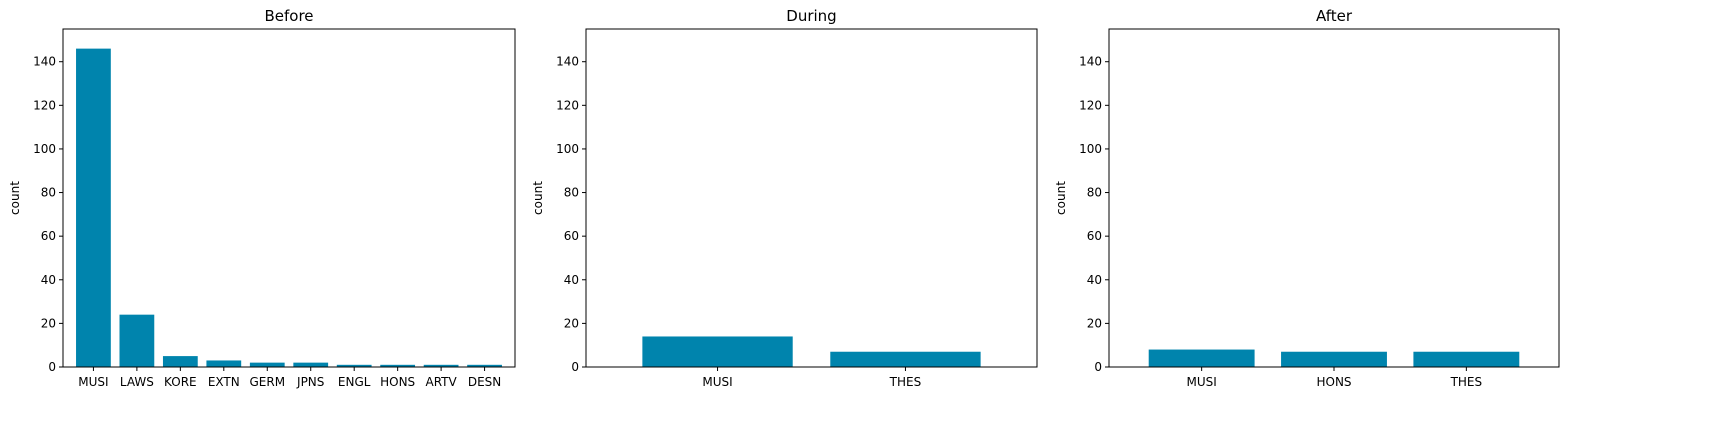 This screenshot has width=1713, height=435. What do you see at coordinates (354, 382) in the screenshot?
I see `x-tick-label: ENGL` at bounding box center [354, 382].